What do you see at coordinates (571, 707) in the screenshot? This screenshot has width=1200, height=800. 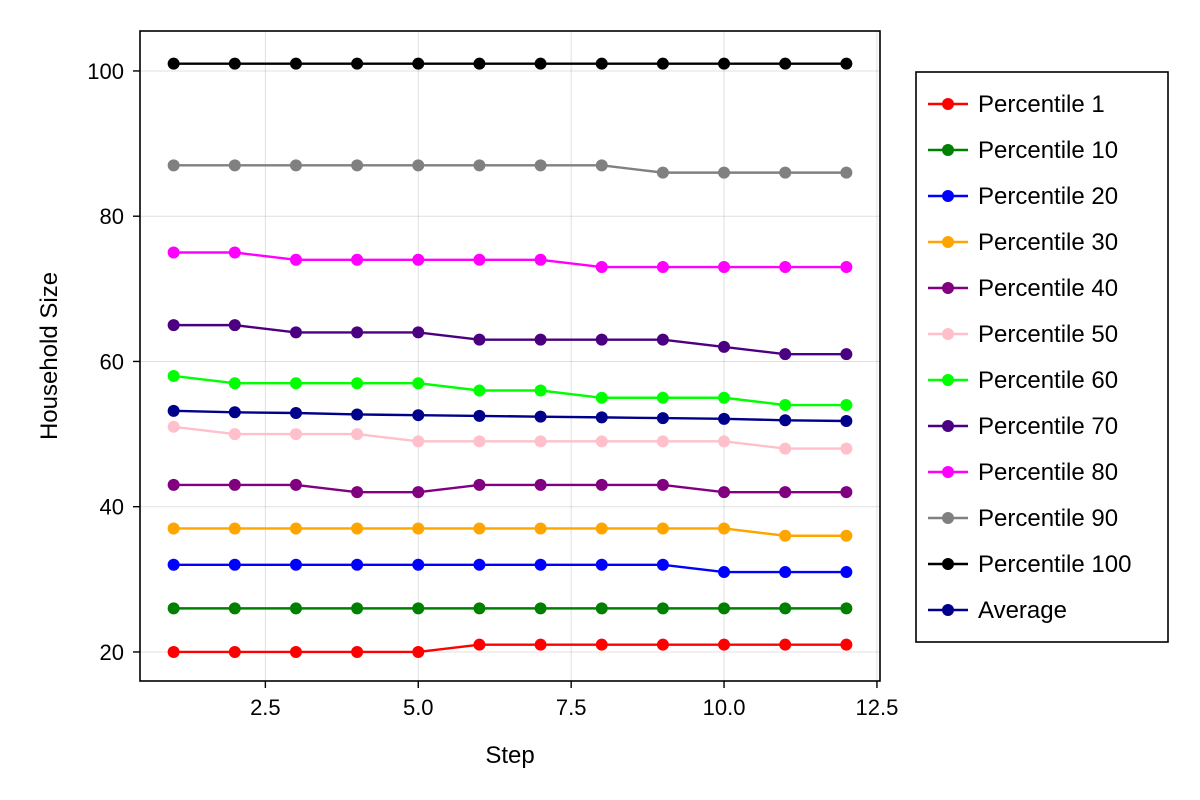 I see `x-tick-label: 7.5` at bounding box center [571, 707].